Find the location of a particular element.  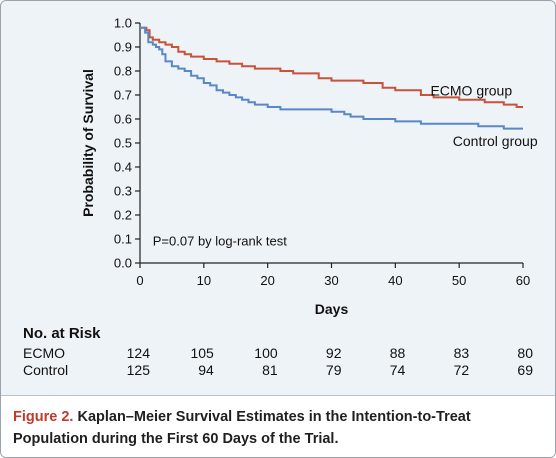

series-label-control: Control group is located at coordinates (495, 141).